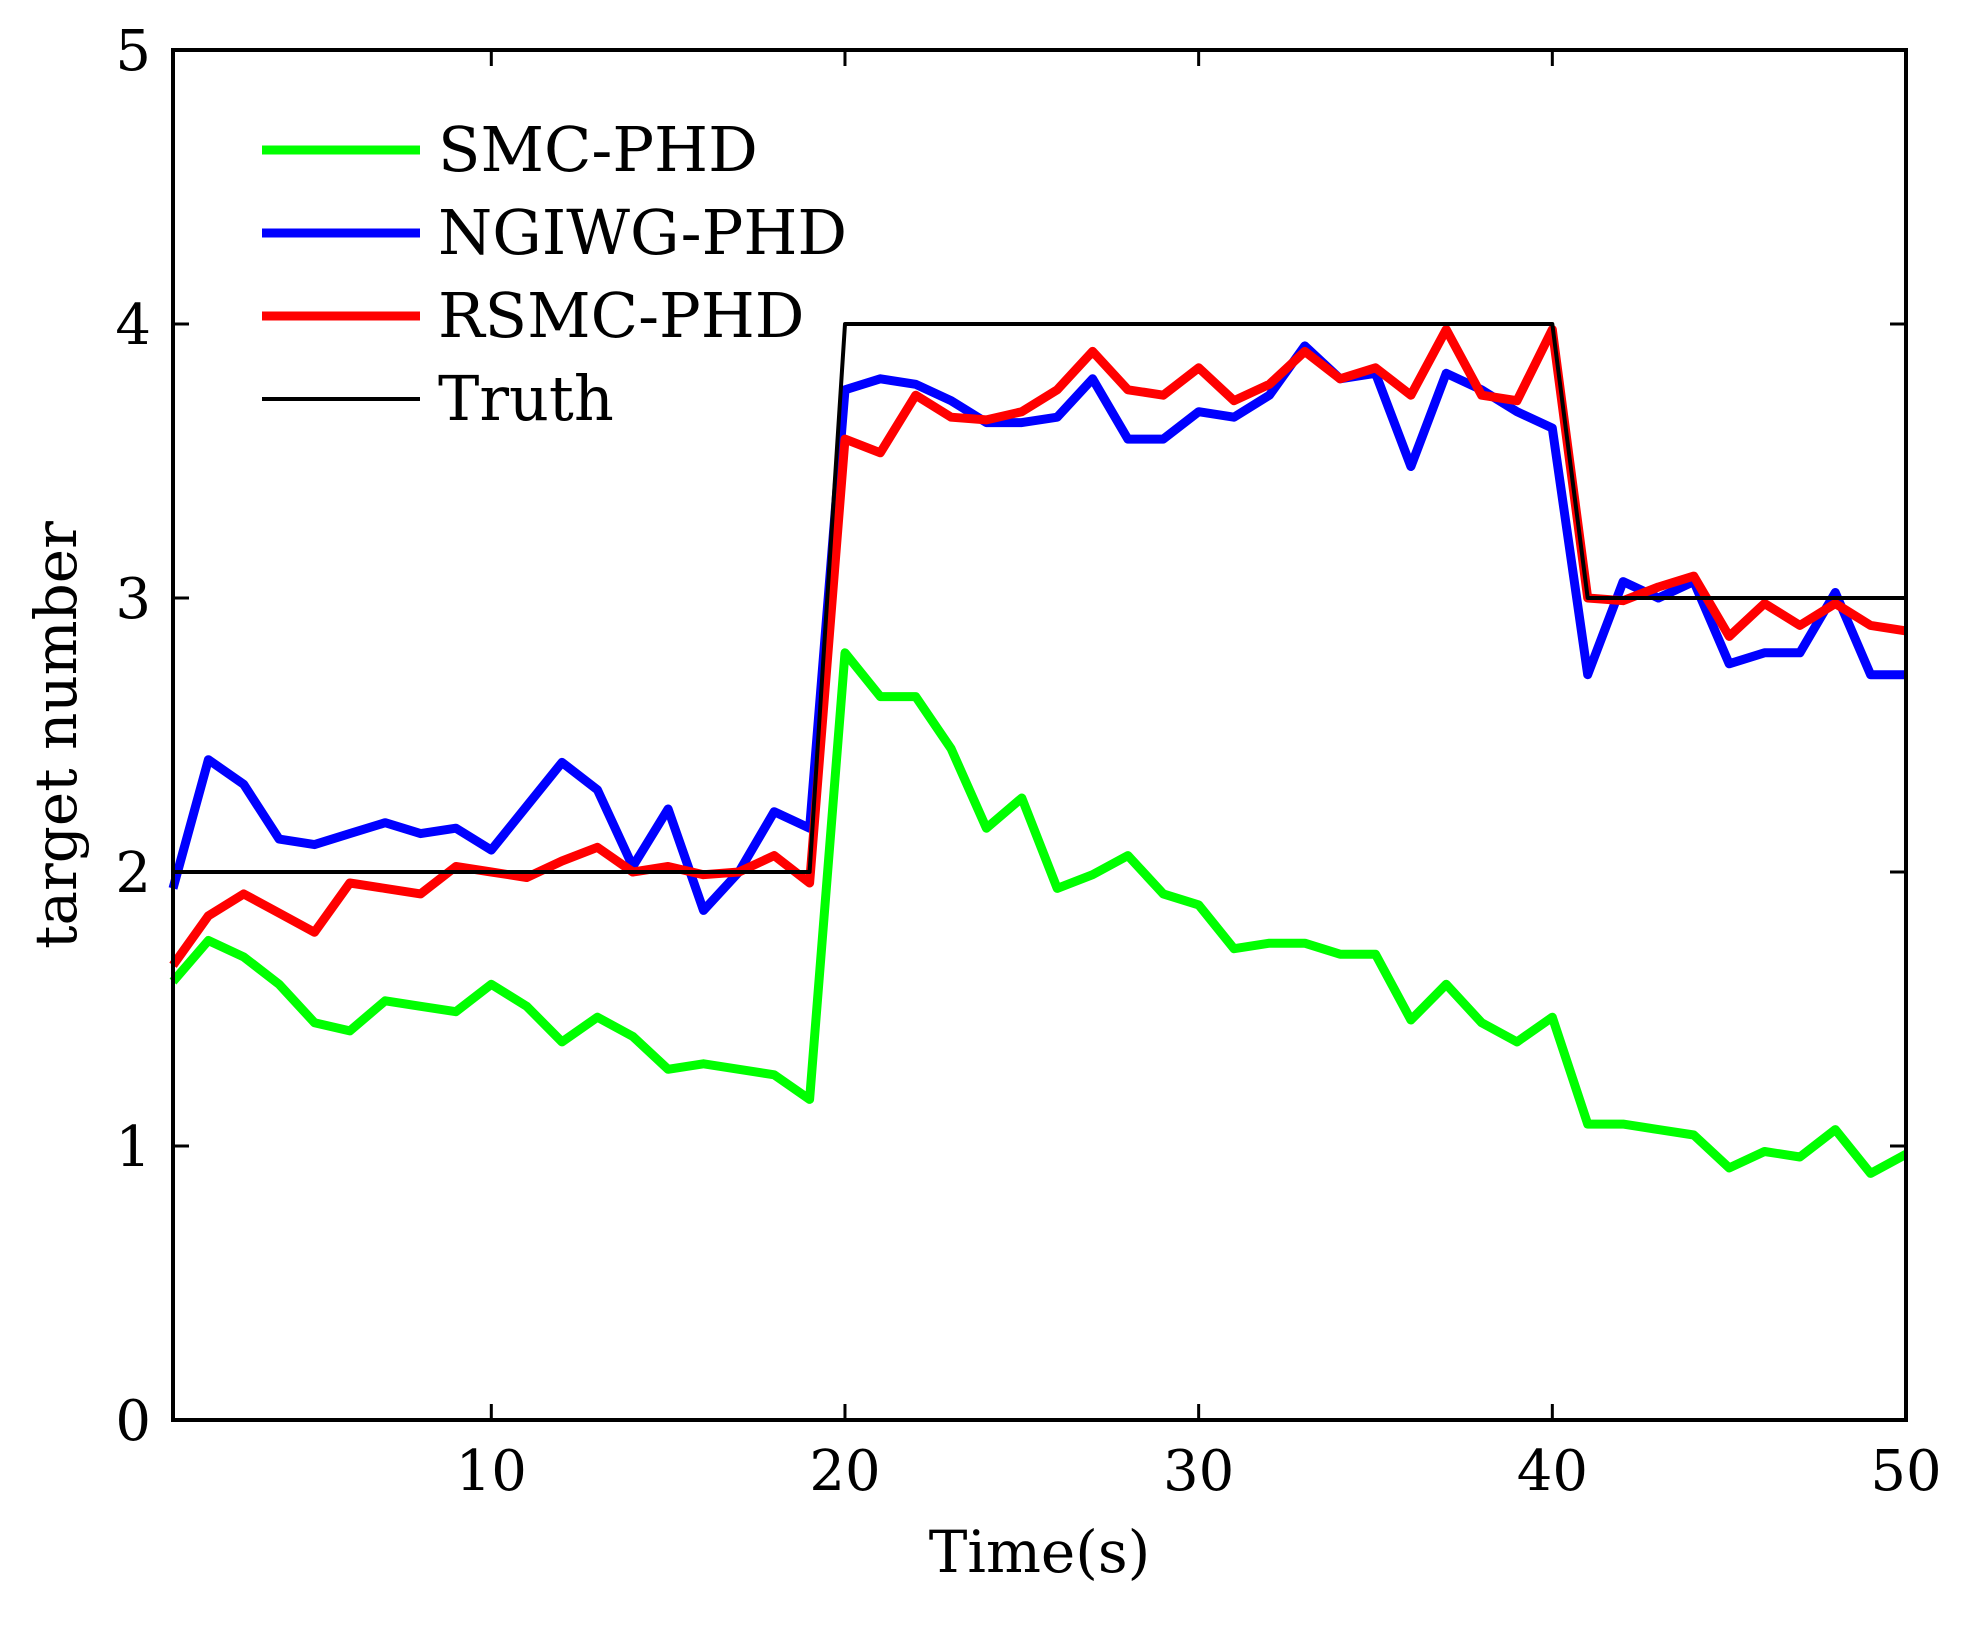 The image size is (1982, 1626). What do you see at coordinates (621, 315) in the screenshot?
I see `legend-label-rsmc-phd: RSMC-PHD` at bounding box center [621, 315].